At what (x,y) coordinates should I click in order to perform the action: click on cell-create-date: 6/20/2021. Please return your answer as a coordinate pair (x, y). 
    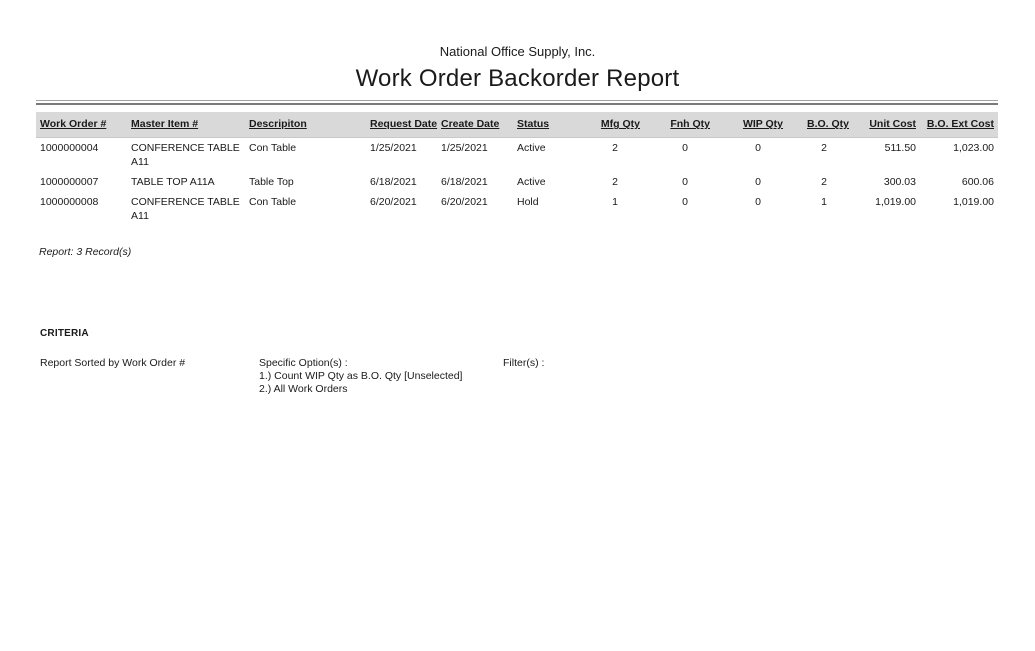
    Looking at the image, I should click on (464, 201).